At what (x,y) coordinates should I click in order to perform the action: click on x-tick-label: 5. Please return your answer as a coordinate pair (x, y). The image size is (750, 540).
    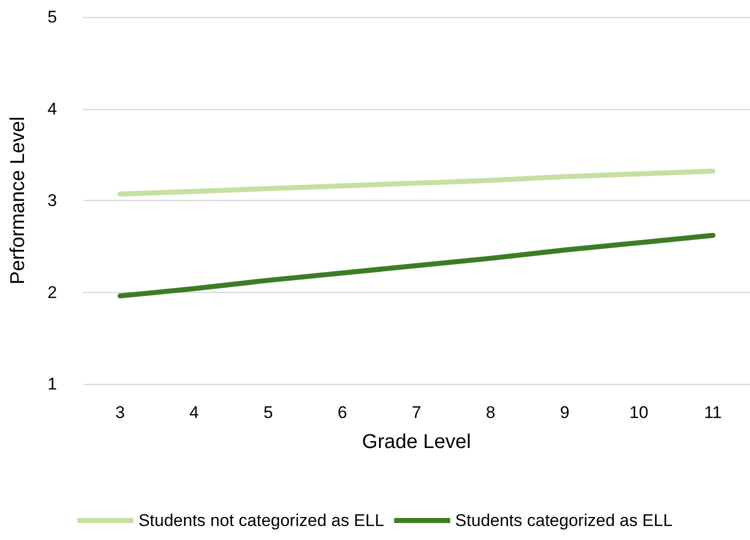
    Looking at the image, I should click on (269, 412).